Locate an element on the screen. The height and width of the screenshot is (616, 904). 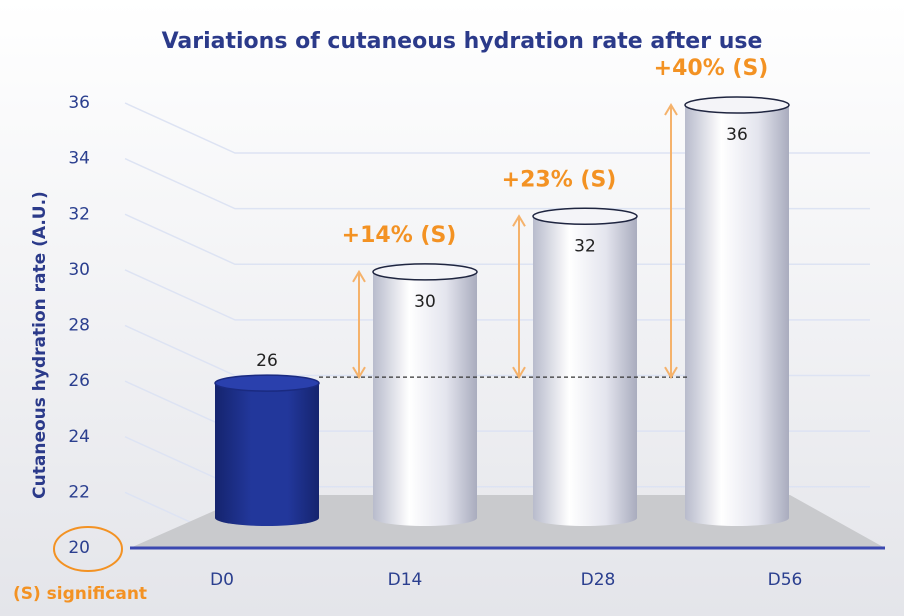
note-circle is located at coordinates (88, 549).